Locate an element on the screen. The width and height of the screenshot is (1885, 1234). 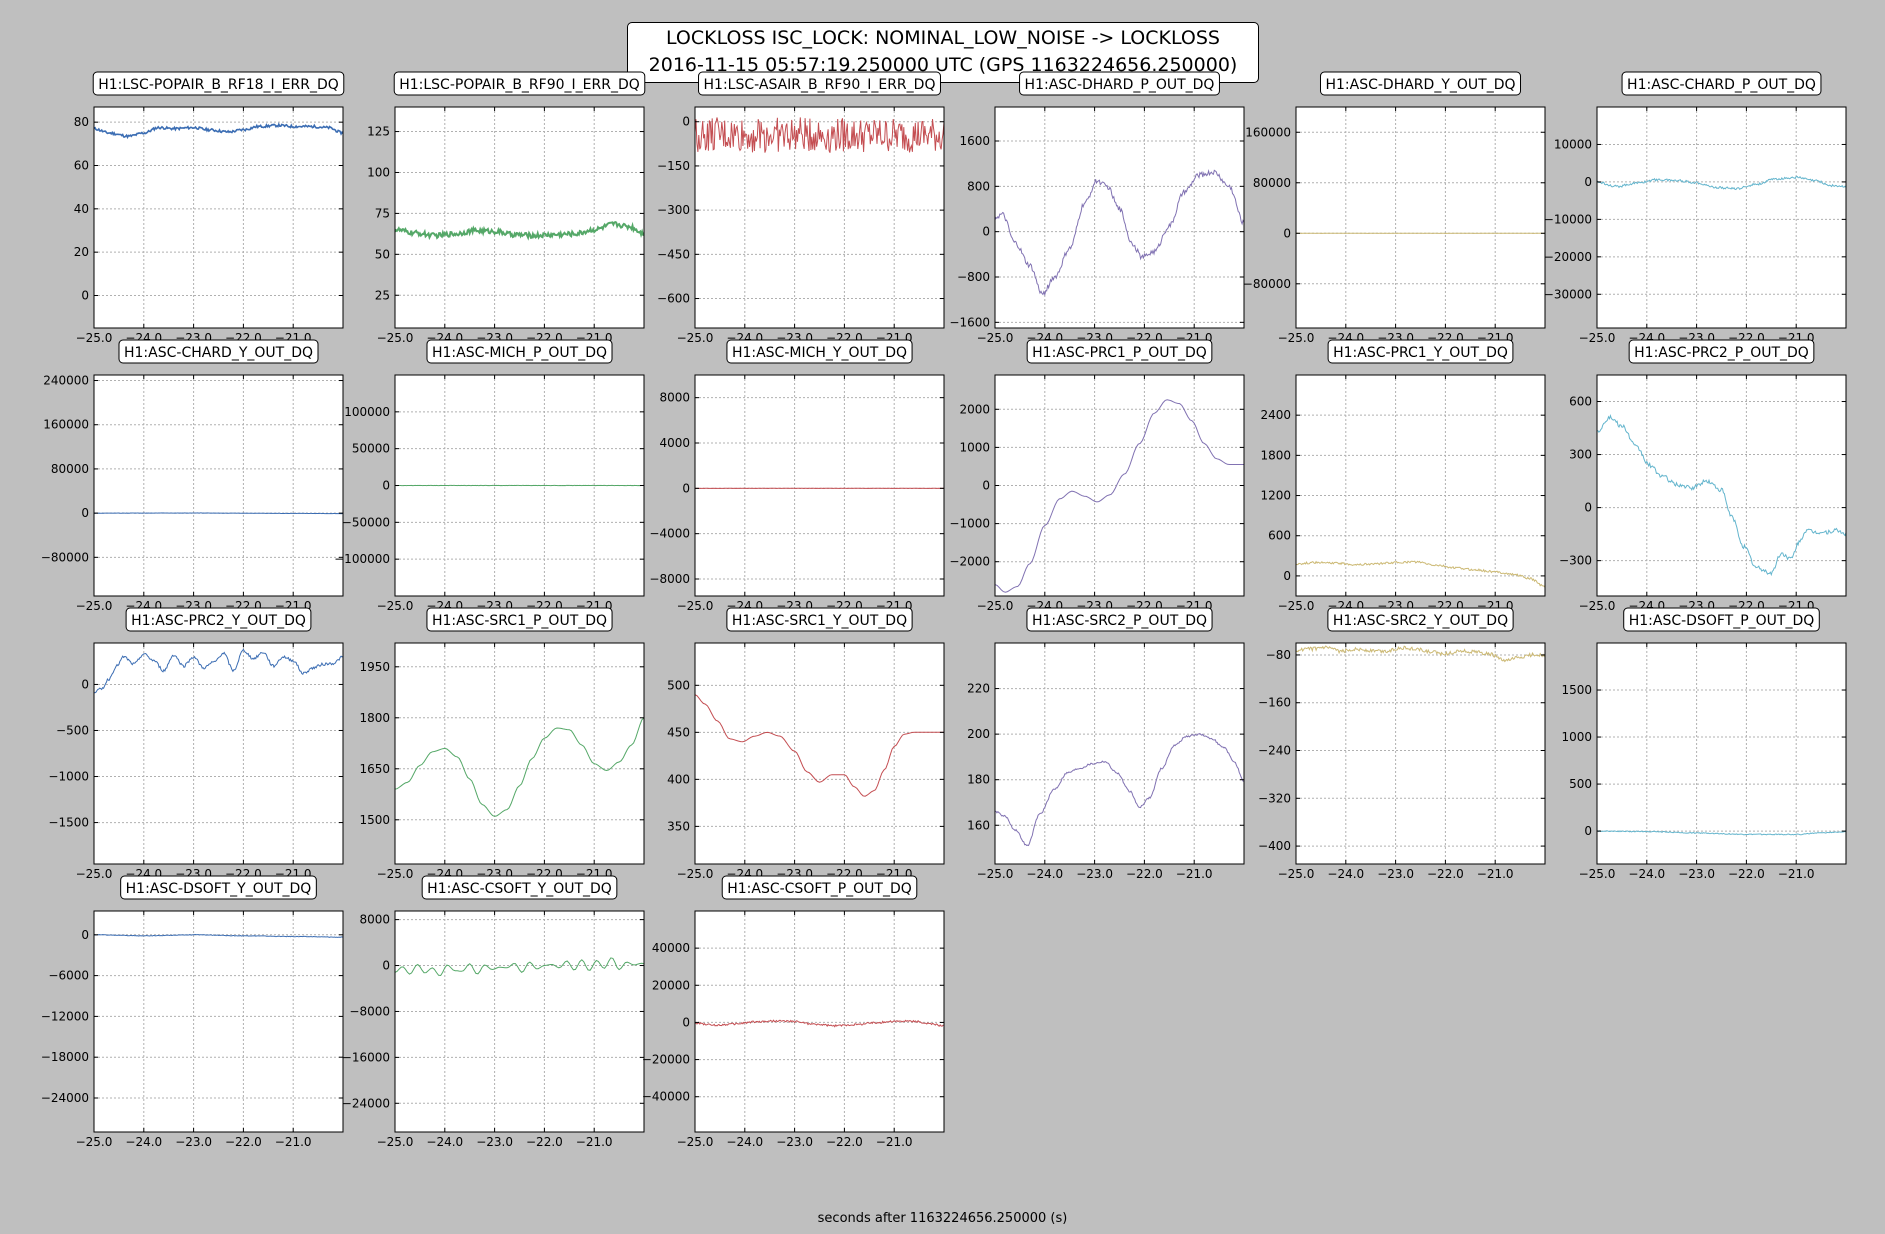
y-tick-label: 200 is located at coordinates (978, 734).